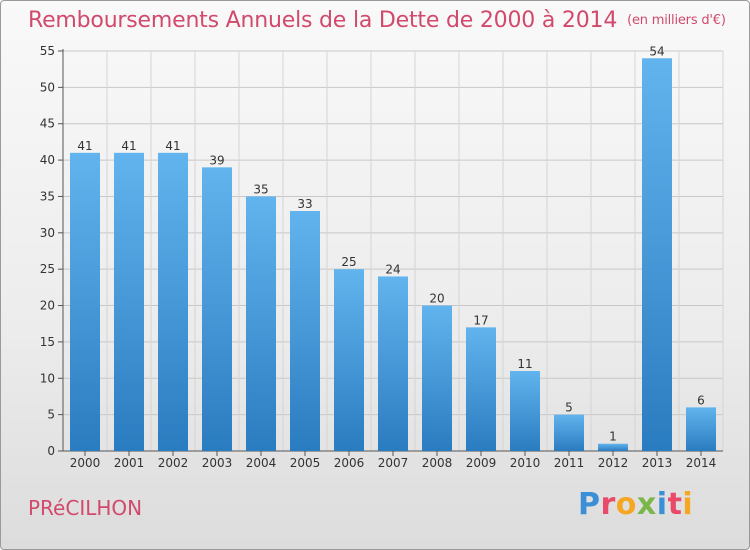 This screenshot has width=750, height=550. Describe the element at coordinates (47, 196) in the screenshot. I see `y-tick-label: 35` at that location.